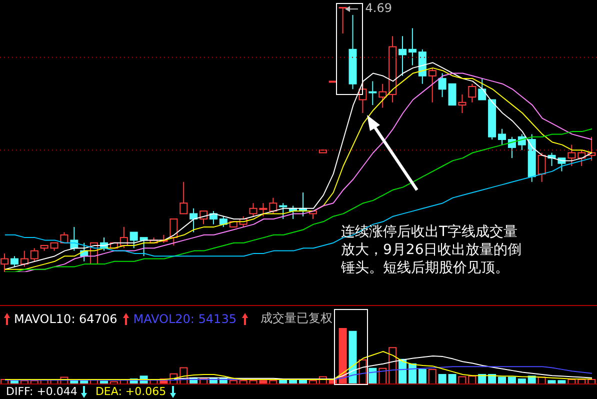 The image size is (597, 399). Describe the element at coordinates (42, 391) in the screenshot. I see `text: DIFF: +0.044` at that location.